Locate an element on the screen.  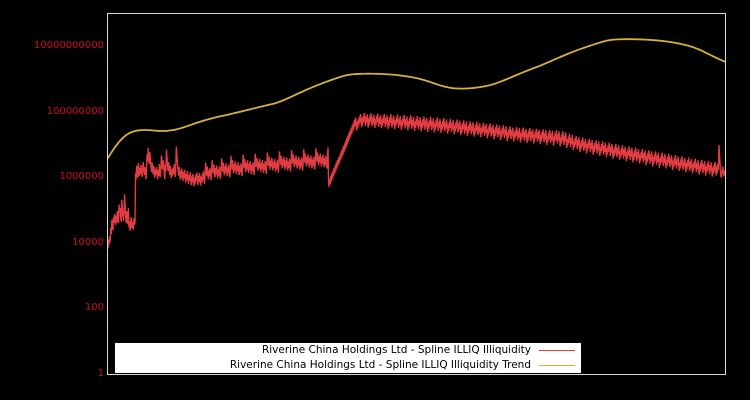
y-tick-label: 1 is located at coordinates (100, 373).